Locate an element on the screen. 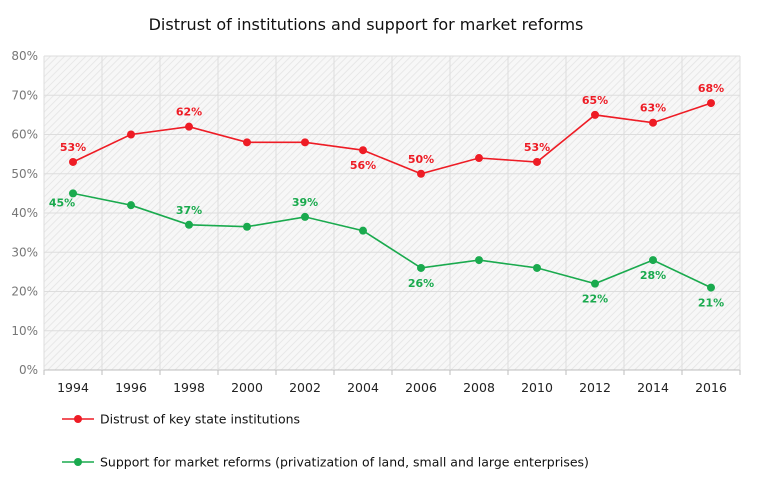 The height and width of the screenshot is (493, 768). y-tick-label: 0% is located at coordinates (28, 370).